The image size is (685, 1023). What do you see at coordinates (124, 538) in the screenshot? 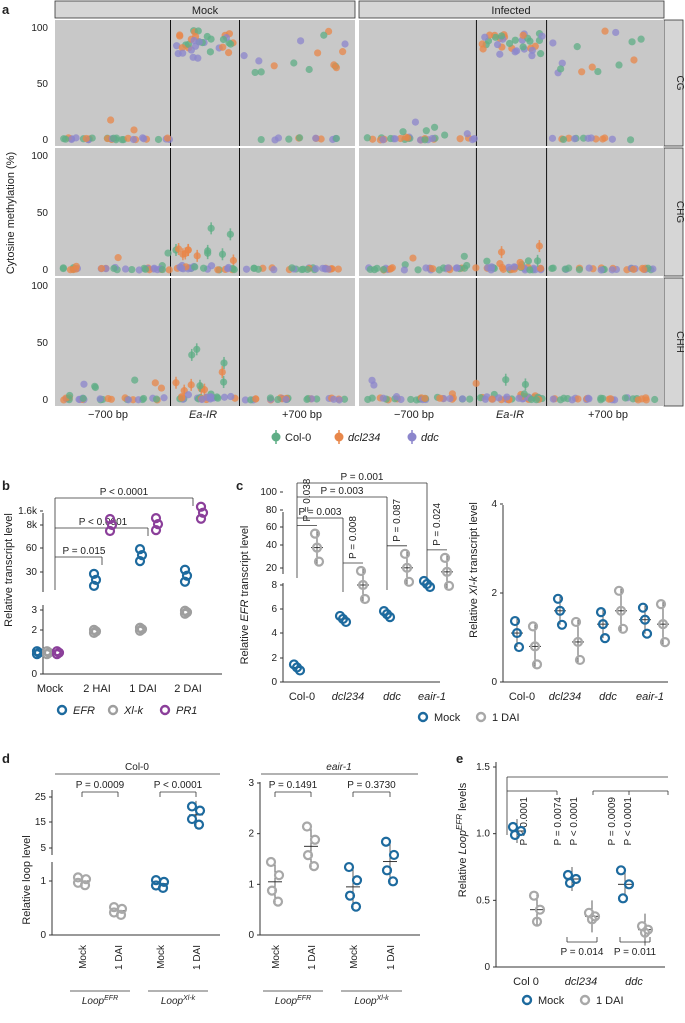
I see `panel-b-significance: P < 0.0001 P < 0.0001 P = 0.015` at bounding box center [124, 538].